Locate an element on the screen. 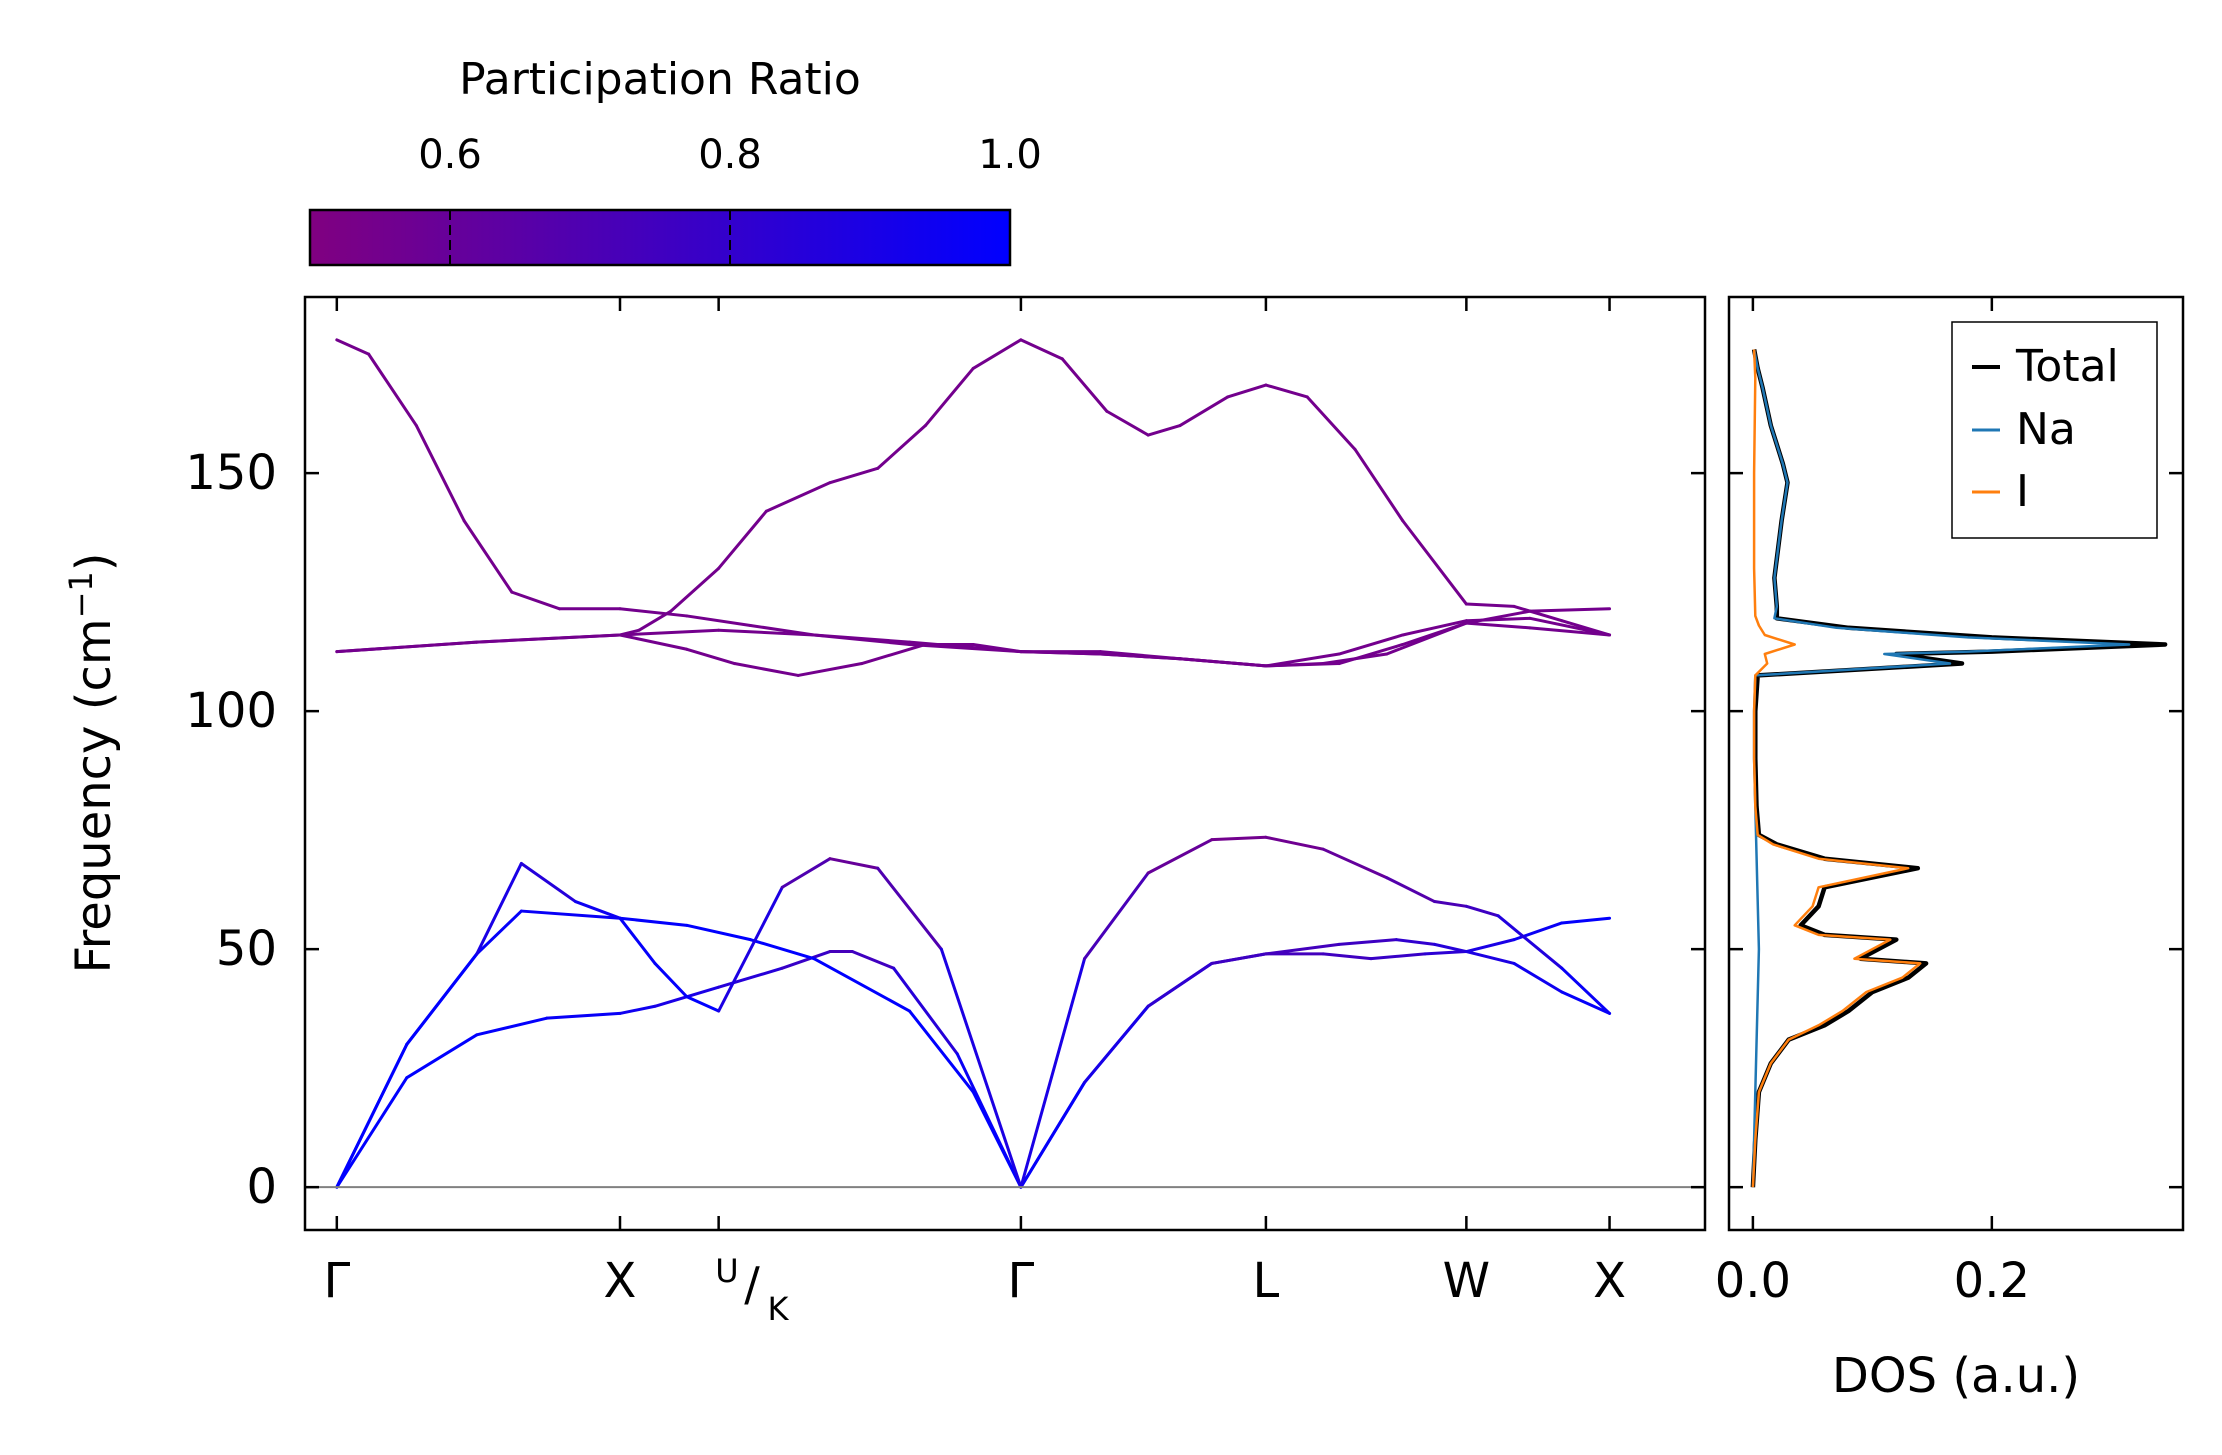 This screenshot has width=2222, height=1455. uk-kpoint-label: U / K is located at coordinates (752, 1290).